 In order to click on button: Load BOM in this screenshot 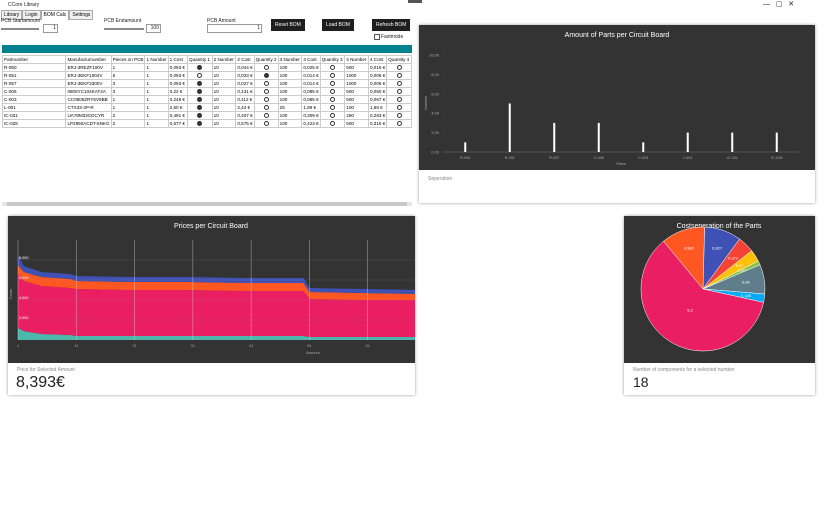, I will do `click(338, 25)`.